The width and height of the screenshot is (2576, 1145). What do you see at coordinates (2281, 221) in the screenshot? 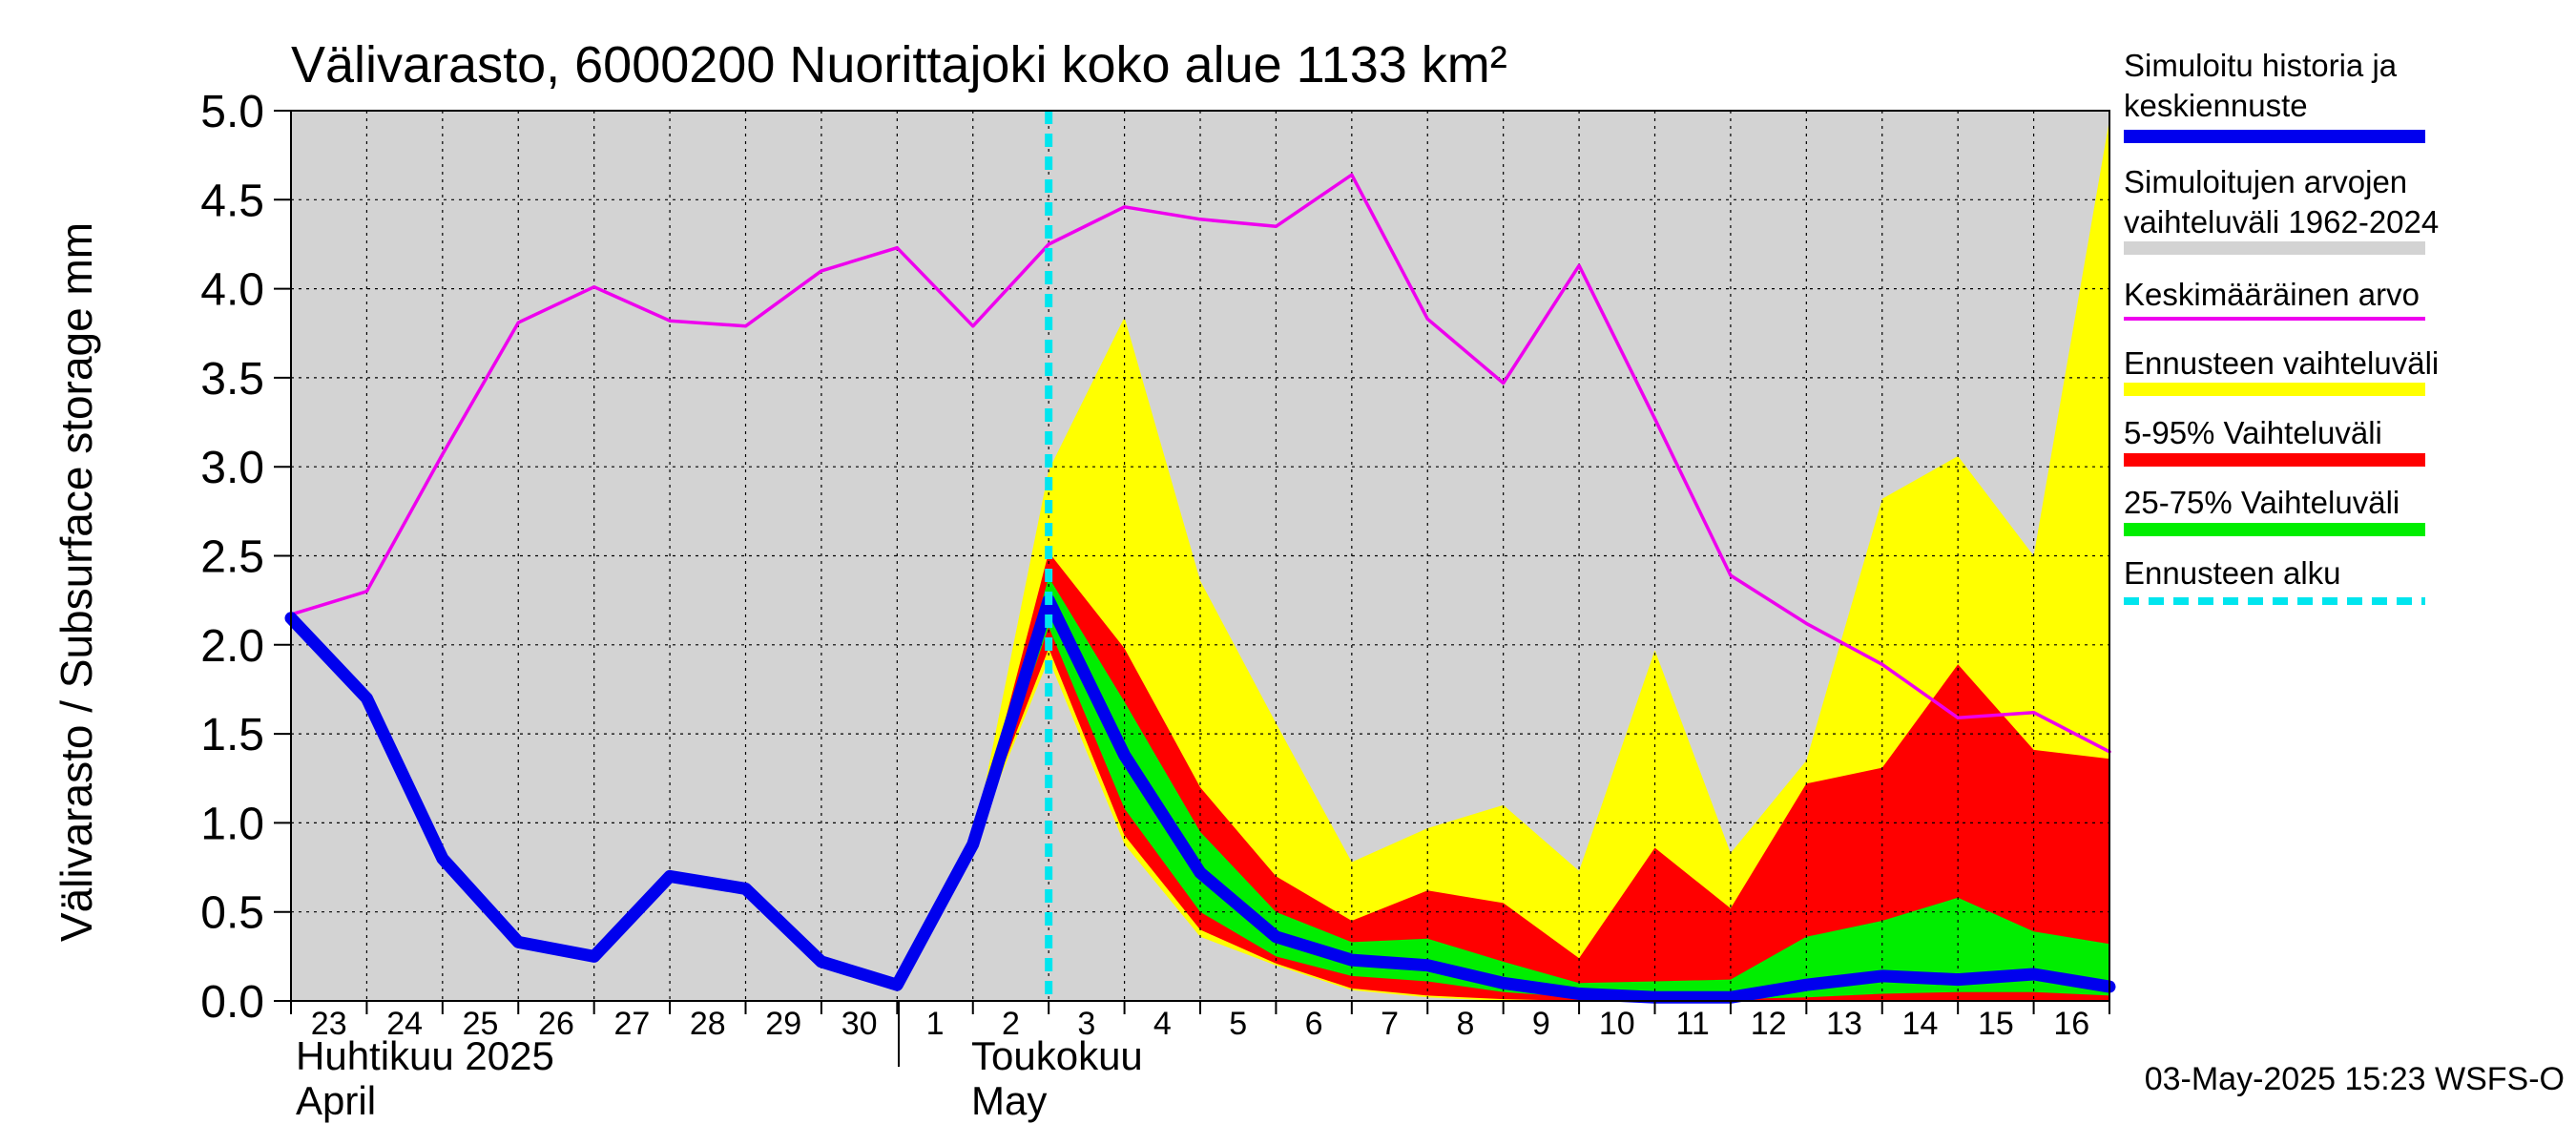
I see `legend-label-1-1: vaihteluväli 1962-2024` at bounding box center [2281, 221].